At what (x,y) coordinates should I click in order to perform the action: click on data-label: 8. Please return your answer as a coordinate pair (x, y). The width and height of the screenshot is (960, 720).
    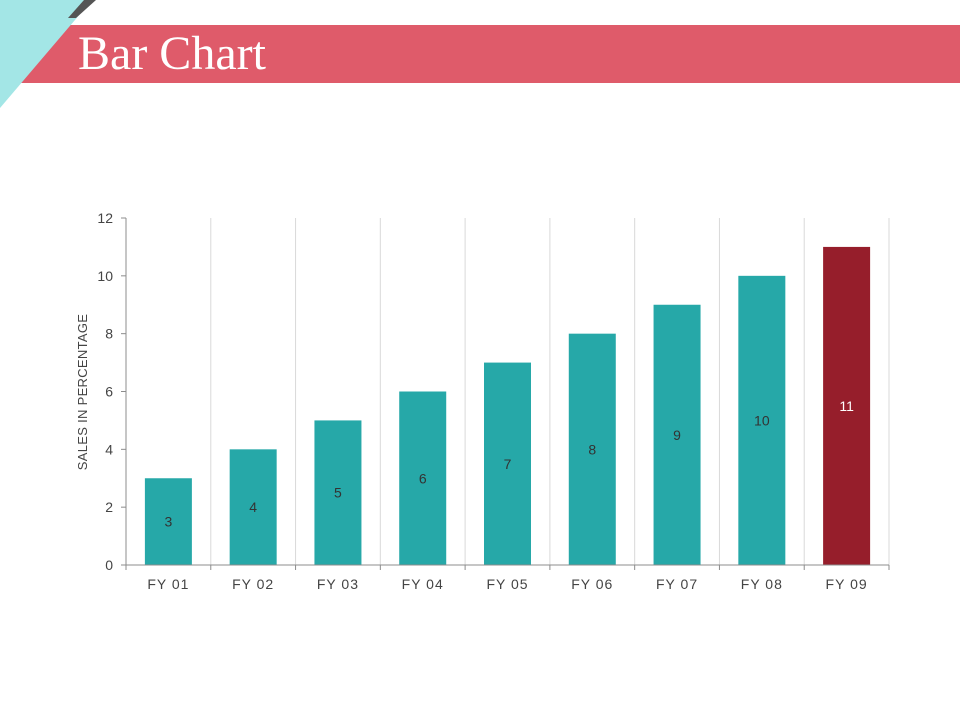
    Looking at the image, I should click on (592, 449).